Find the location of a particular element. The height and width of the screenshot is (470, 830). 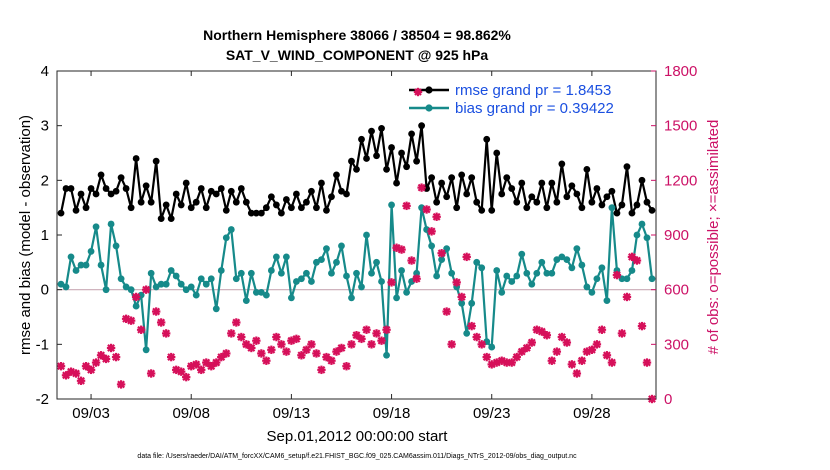

legend-obs-marker is located at coordinates (418, 92).